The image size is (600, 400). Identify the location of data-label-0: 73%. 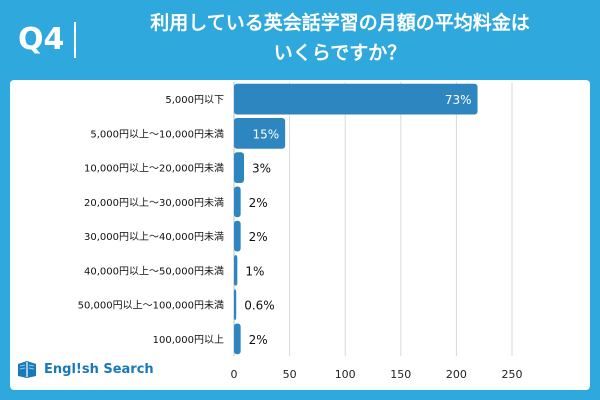
(458, 100).